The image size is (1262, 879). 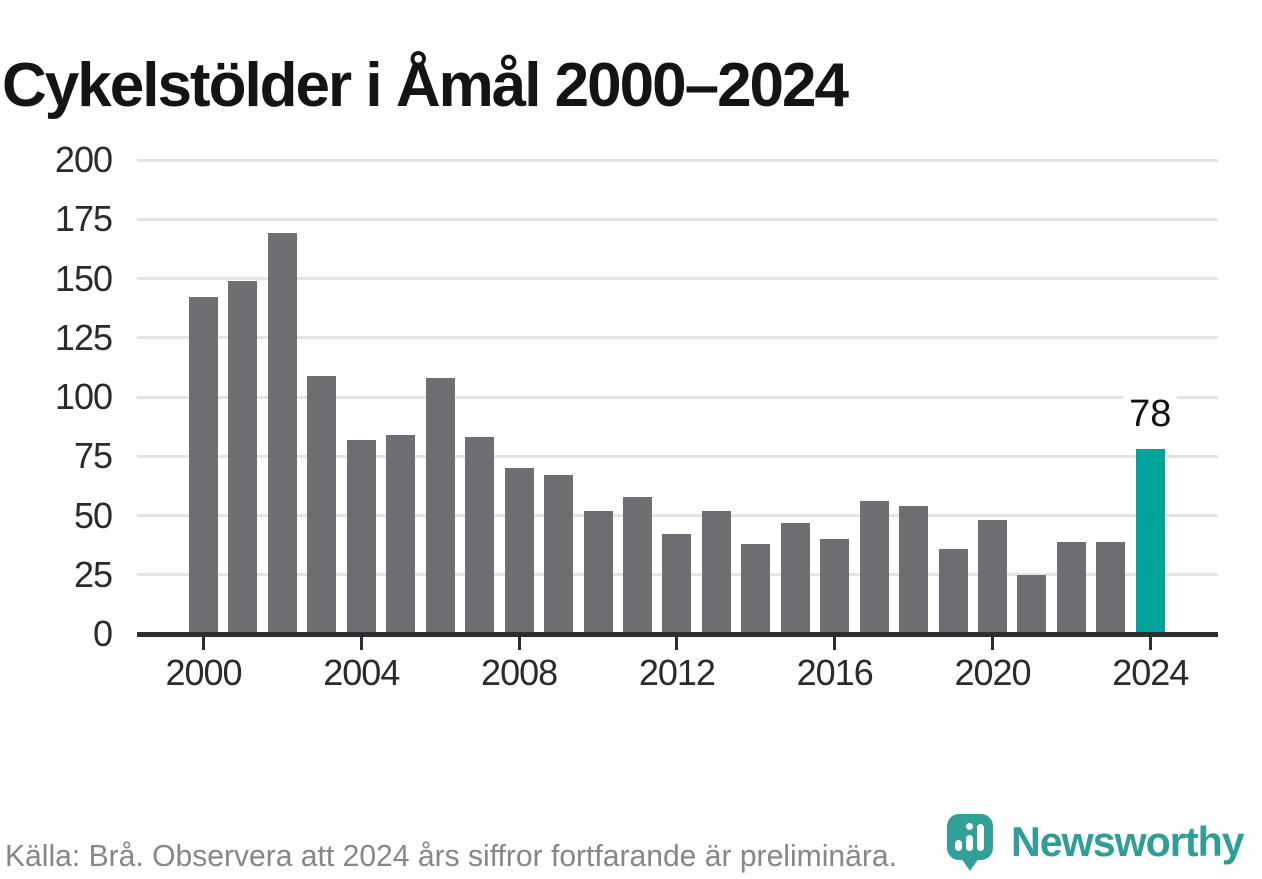 I want to click on bar-2005, so click(x=401, y=534).